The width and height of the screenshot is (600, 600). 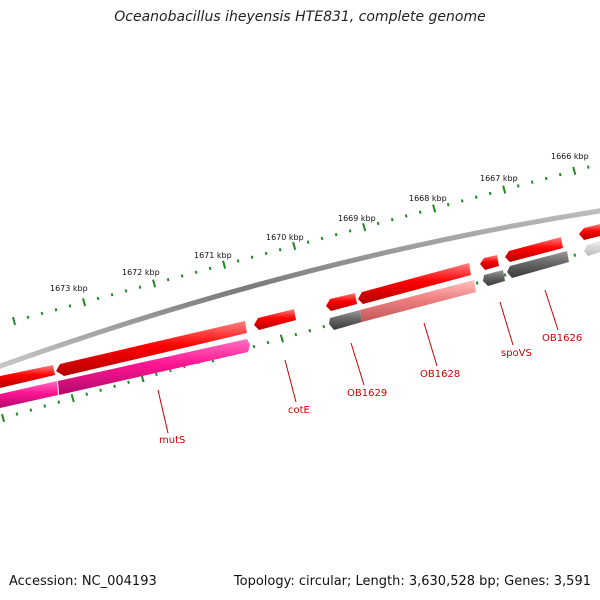 I want to click on spoVS-leader, so click(x=506, y=323).